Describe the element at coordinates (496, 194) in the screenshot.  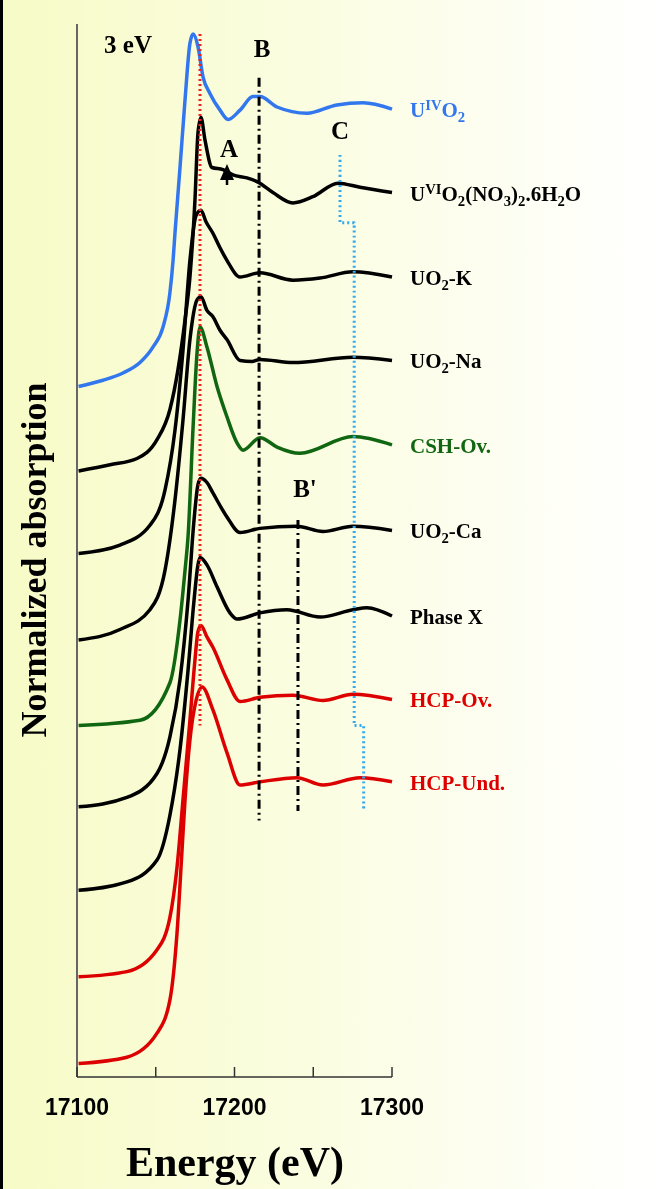
I see `text: U$^{VI}$O$_{2}$(NO$_{3}$)$_{2}$.6H$_{2}$O` at that location.